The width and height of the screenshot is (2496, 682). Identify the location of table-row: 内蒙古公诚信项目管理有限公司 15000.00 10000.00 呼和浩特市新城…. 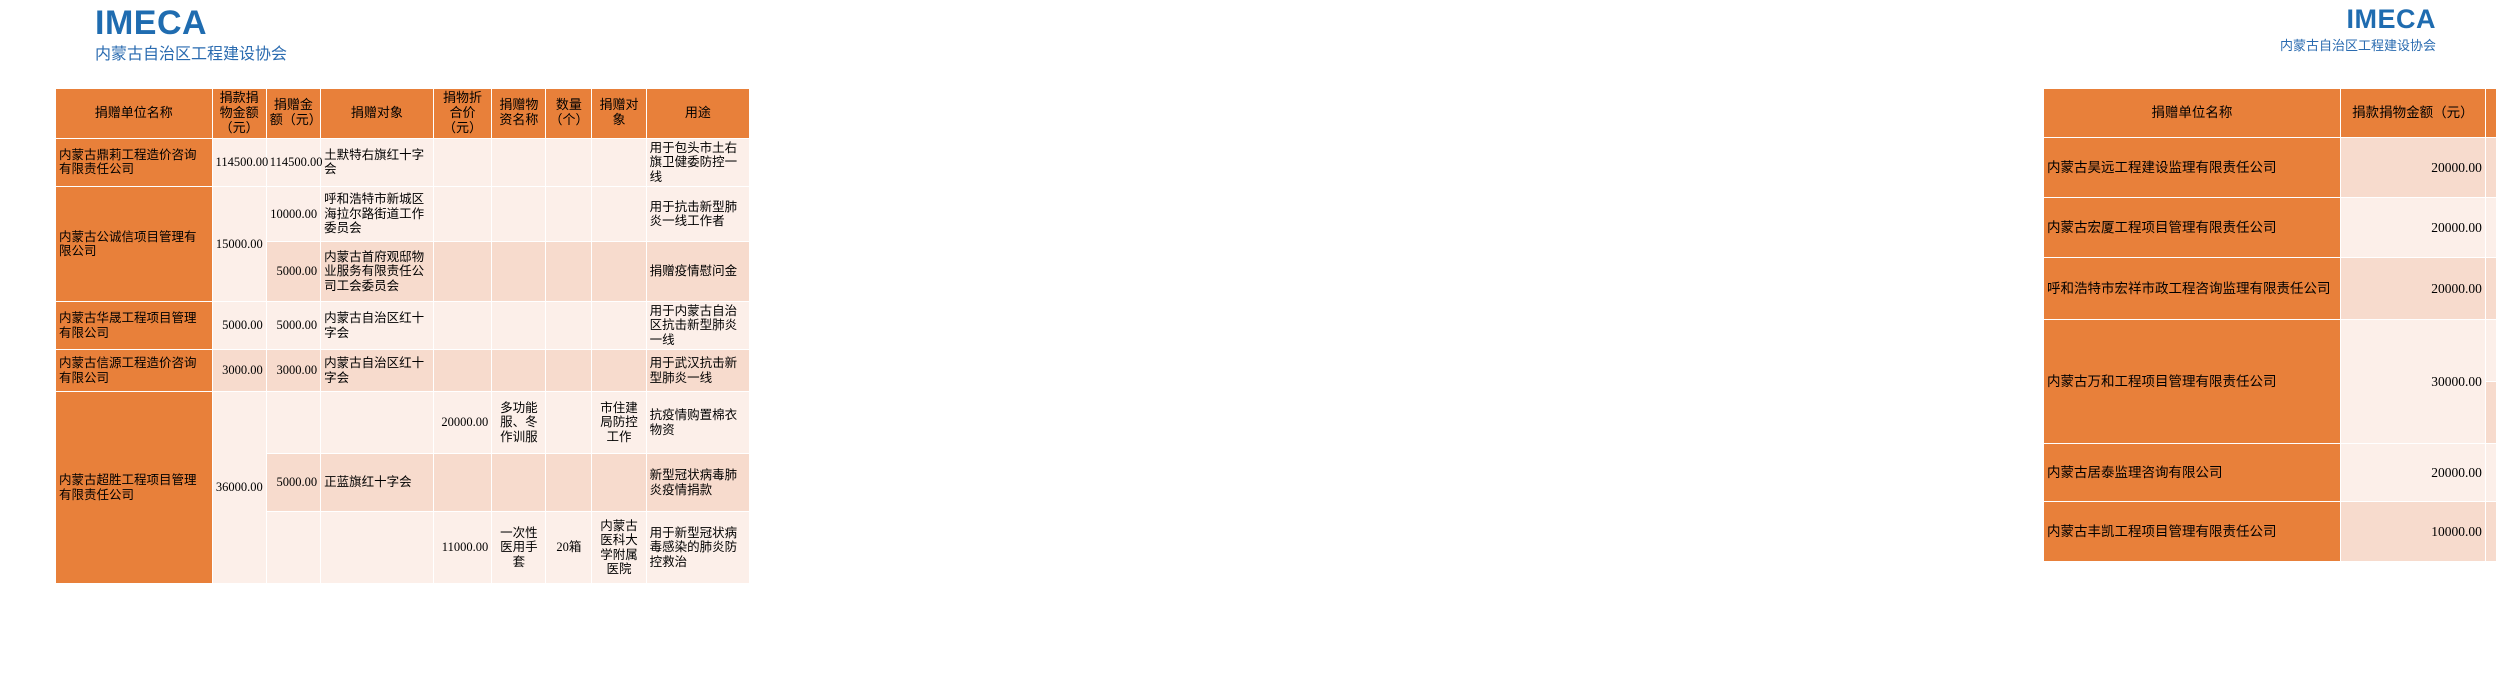
(403, 243).